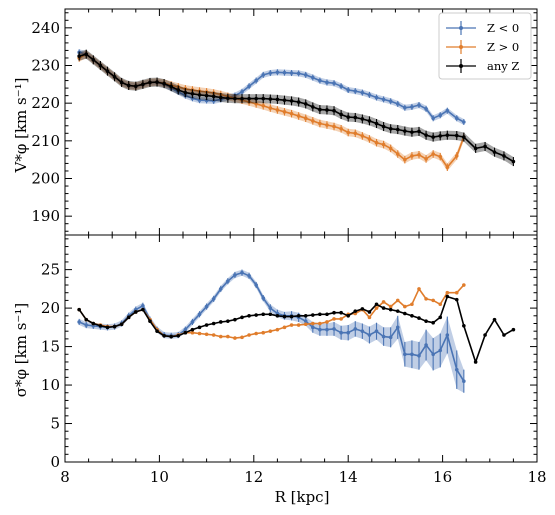 The width and height of the screenshot is (555, 515). Describe the element at coordinates (55, 462) in the screenshot. I see `y-tick-label-panel-1: 0` at that location.